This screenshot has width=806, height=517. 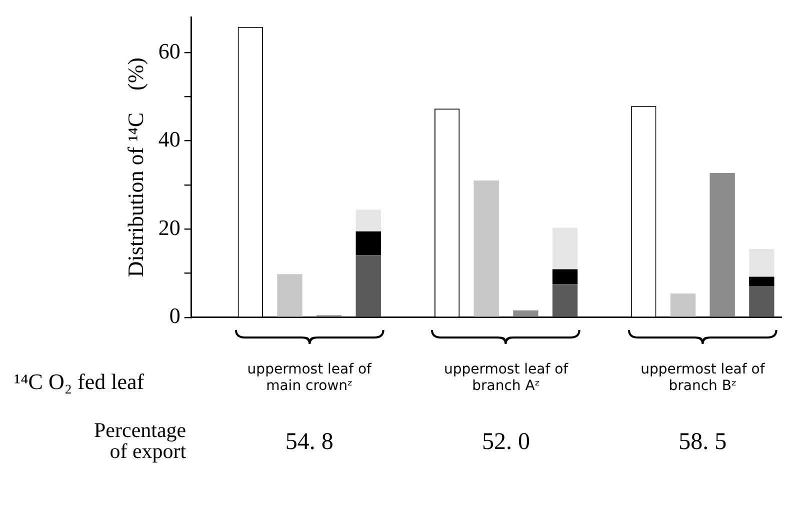 I want to click on y-tick-label: 20, so click(x=169, y=227).